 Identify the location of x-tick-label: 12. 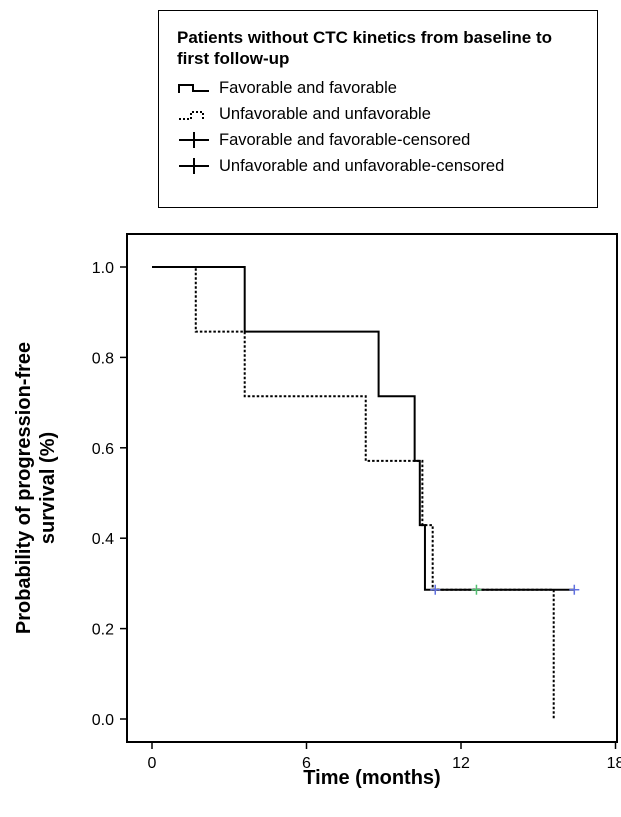
(461, 763).